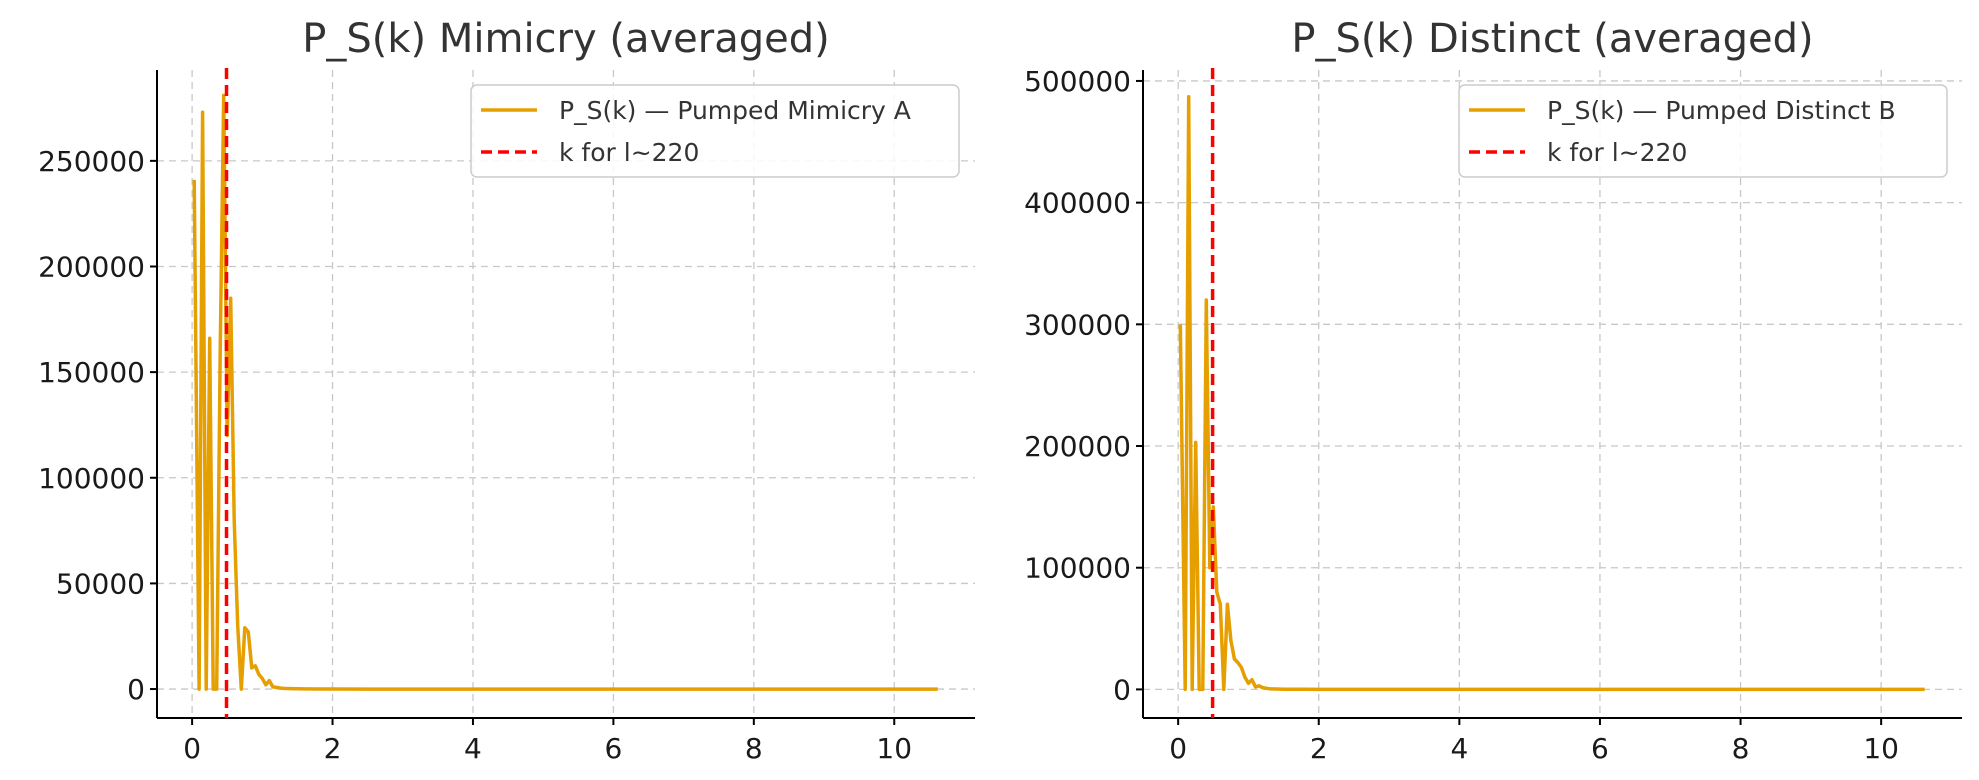 Image resolution: width=1979 pixels, height=780 pixels. What do you see at coordinates (1721, 110) in the screenshot?
I see `legend-label: P_S(k) — Pumped Distinct B` at bounding box center [1721, 110].